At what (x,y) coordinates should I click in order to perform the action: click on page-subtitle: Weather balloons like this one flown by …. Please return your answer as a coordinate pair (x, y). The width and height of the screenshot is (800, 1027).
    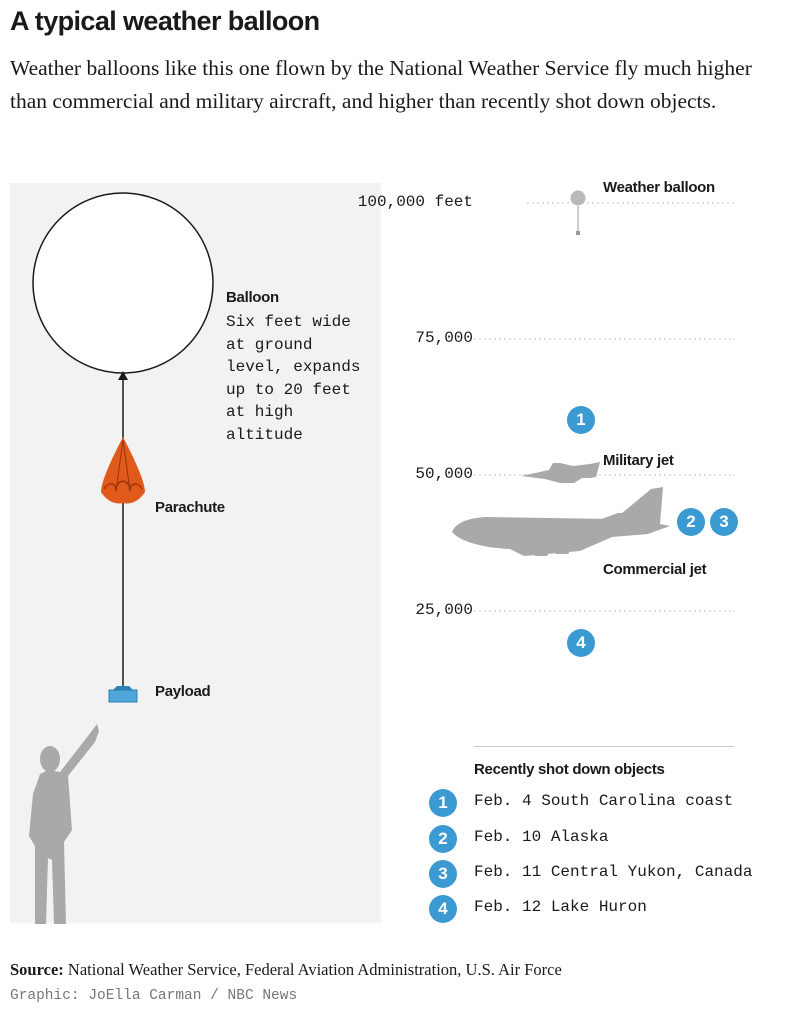
    Looking at the image, I should click on (381, 84).